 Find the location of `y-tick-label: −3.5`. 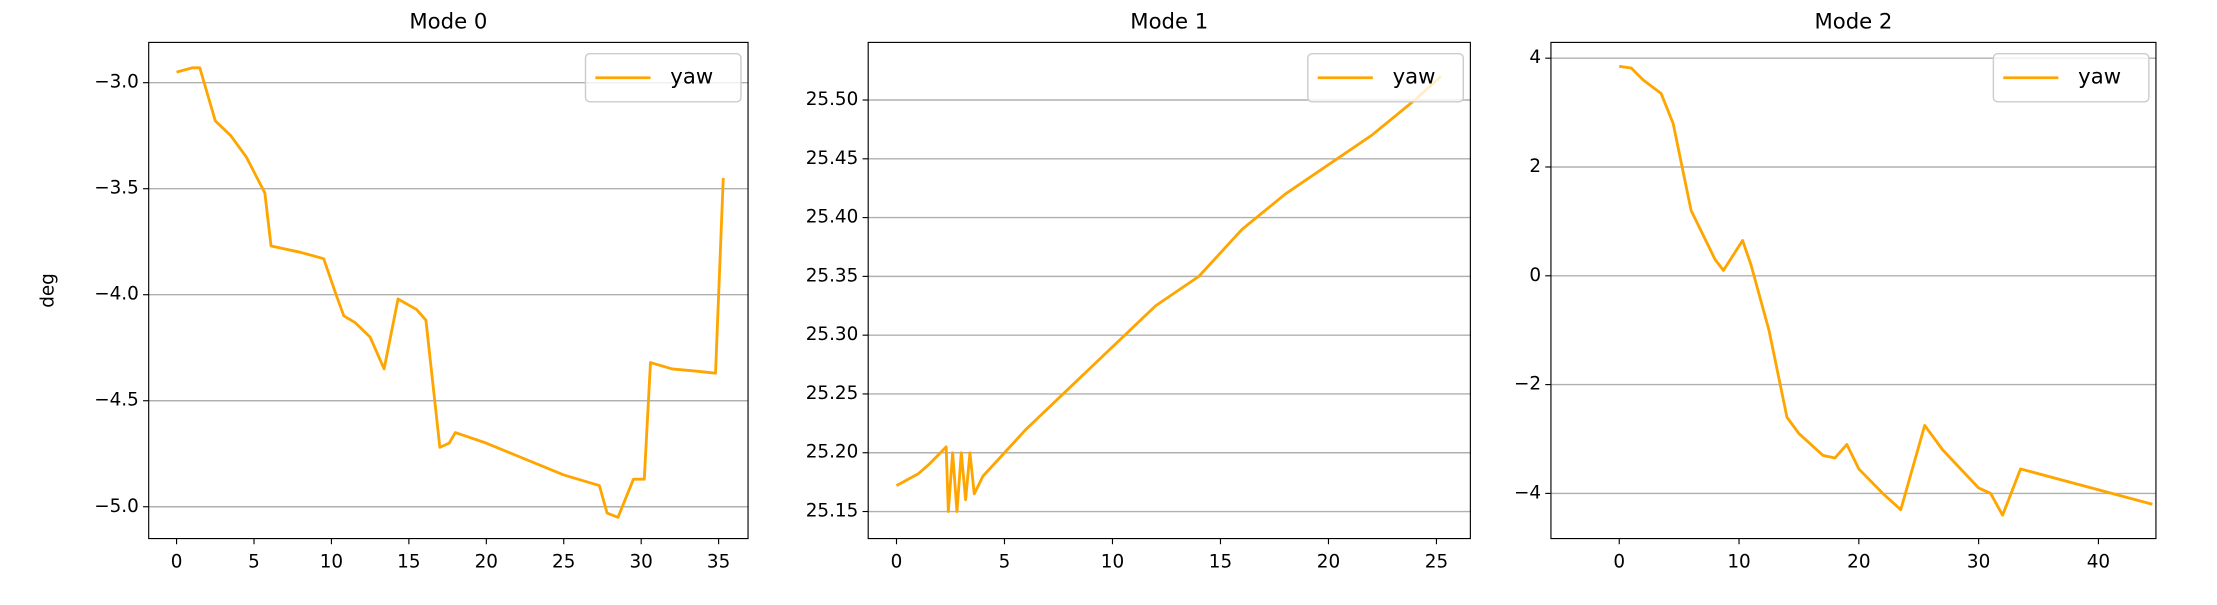

y-tick-label: −3.5 is located at coordinates (116, 188).